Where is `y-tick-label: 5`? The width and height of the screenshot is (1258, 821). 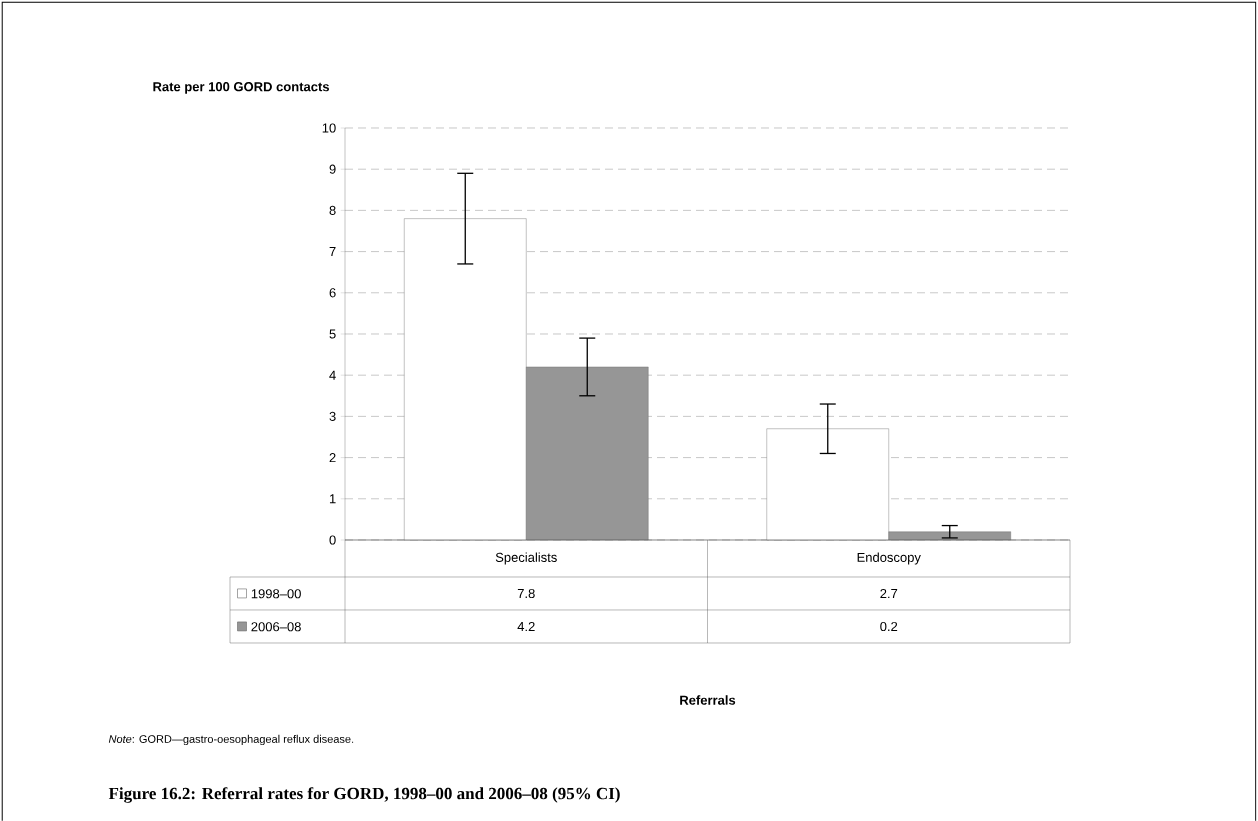 y-tick-label: 5 is located at coordinates (332, 334).